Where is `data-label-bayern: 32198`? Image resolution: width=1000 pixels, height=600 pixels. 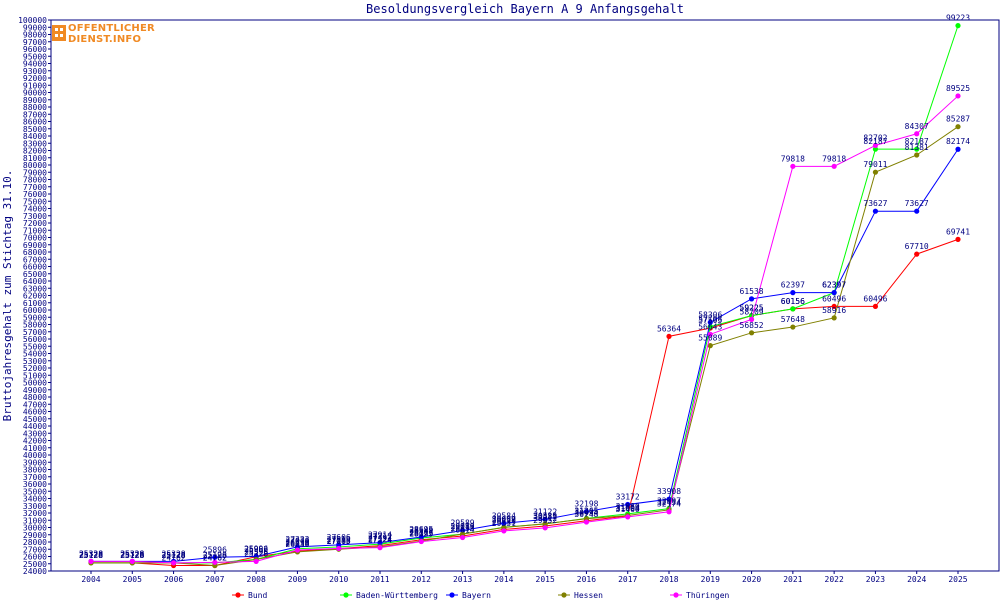 data-label-bayern: 32198 is located at coordinates (586, 504).